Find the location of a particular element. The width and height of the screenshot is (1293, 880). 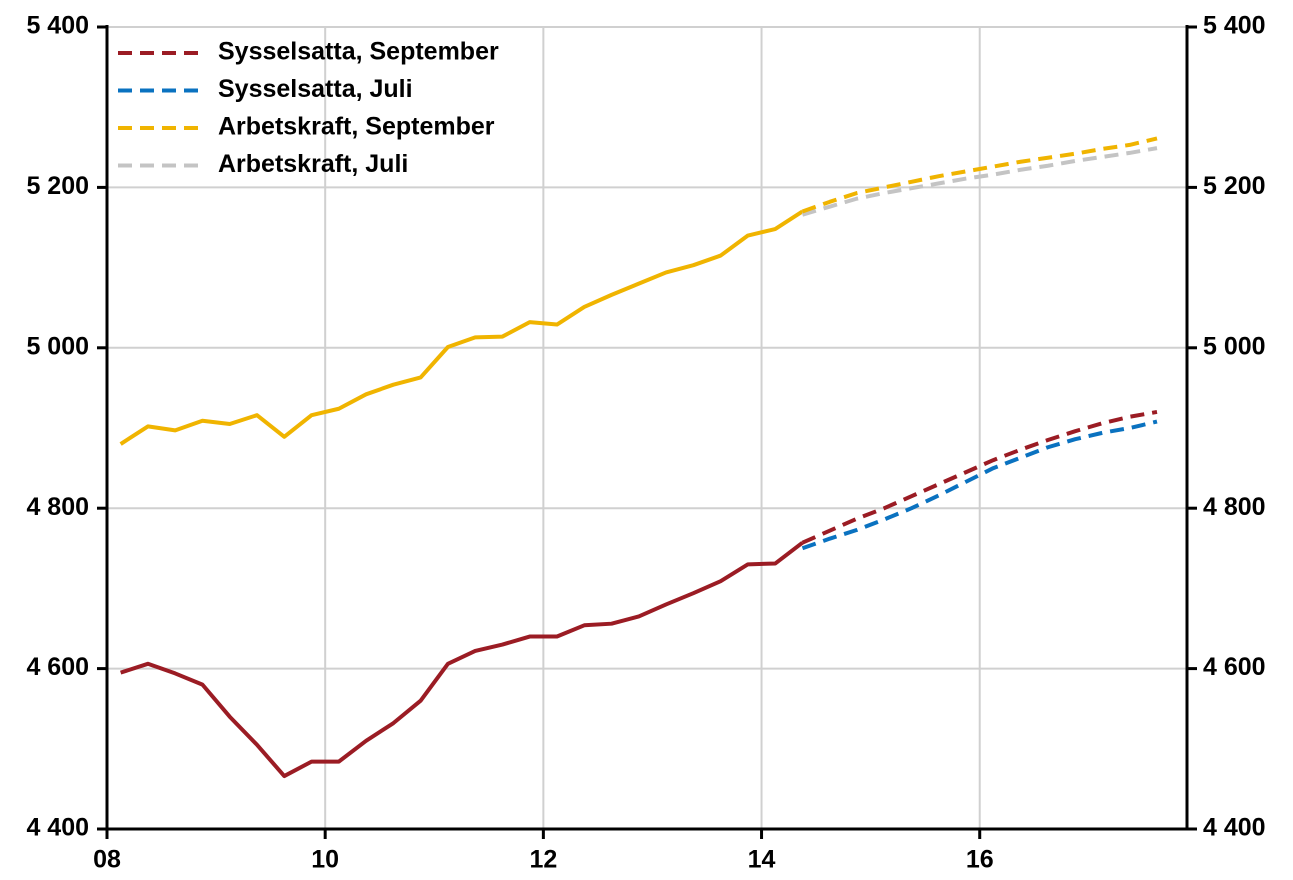

y2-tick-label: 5 000 is located at coordinates (1234, 346).